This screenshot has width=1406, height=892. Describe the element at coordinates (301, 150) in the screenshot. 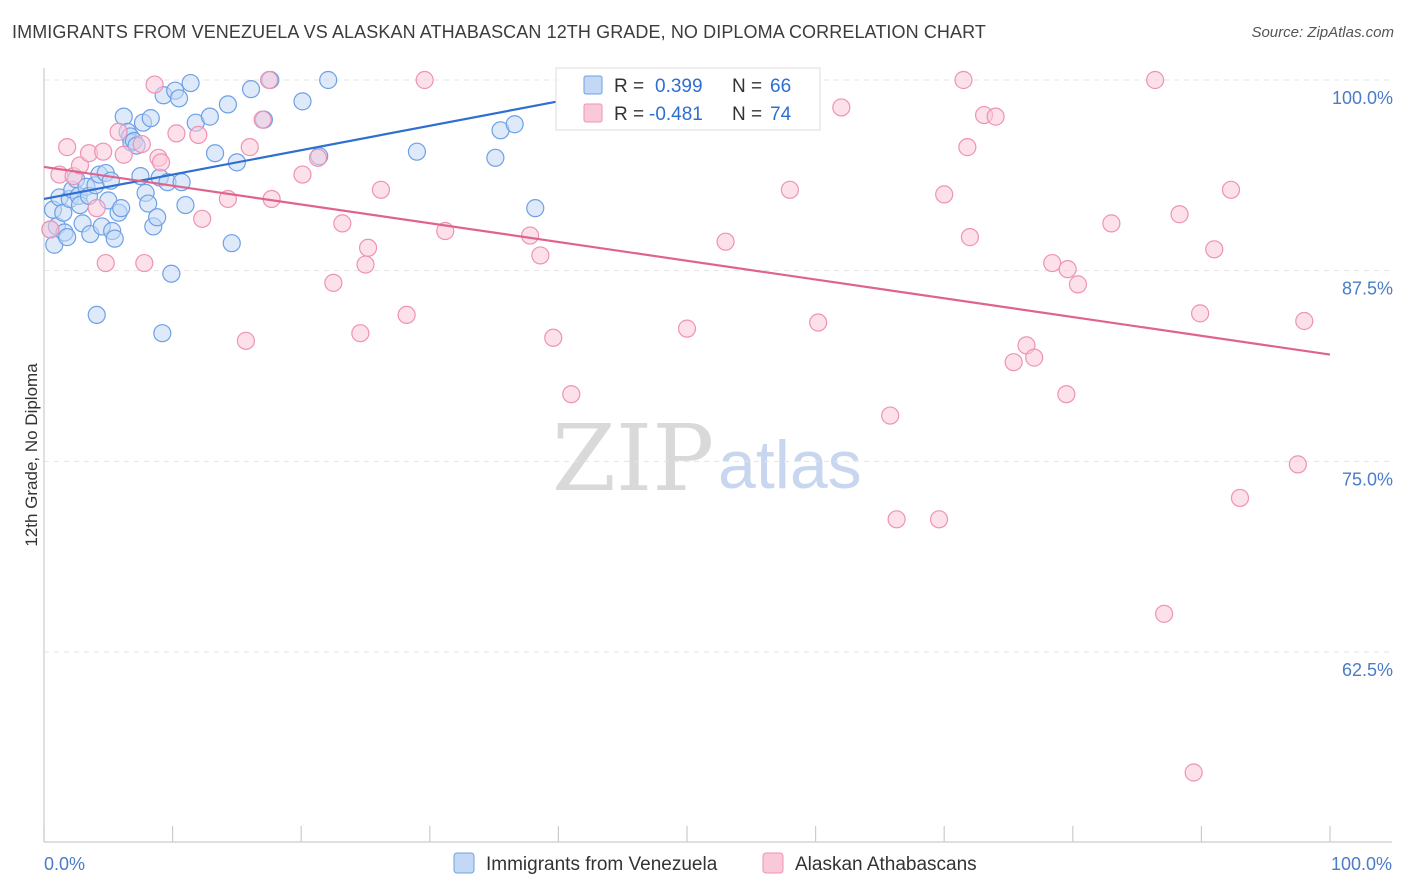

I see `trend-line-s0` at that location.